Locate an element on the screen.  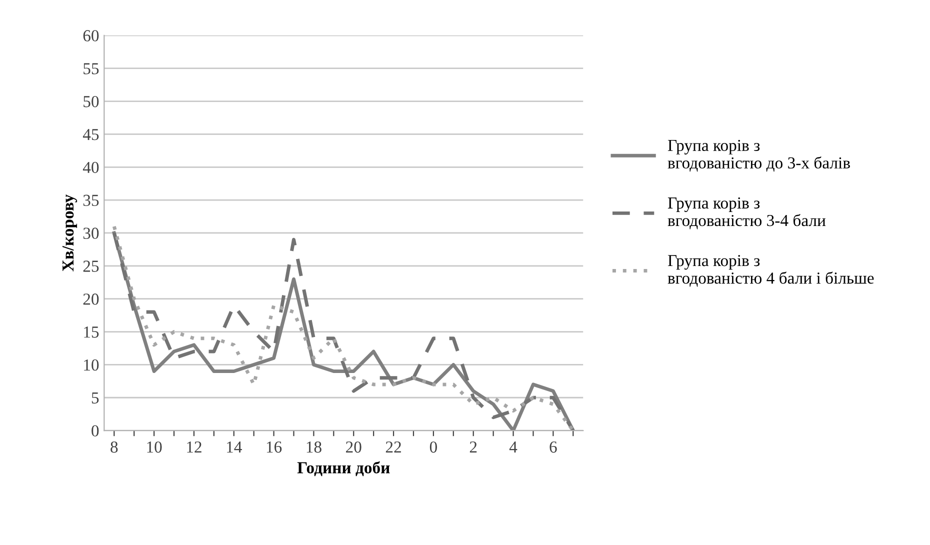
y-tick-label: 55 is located at coordinates (91, 68).